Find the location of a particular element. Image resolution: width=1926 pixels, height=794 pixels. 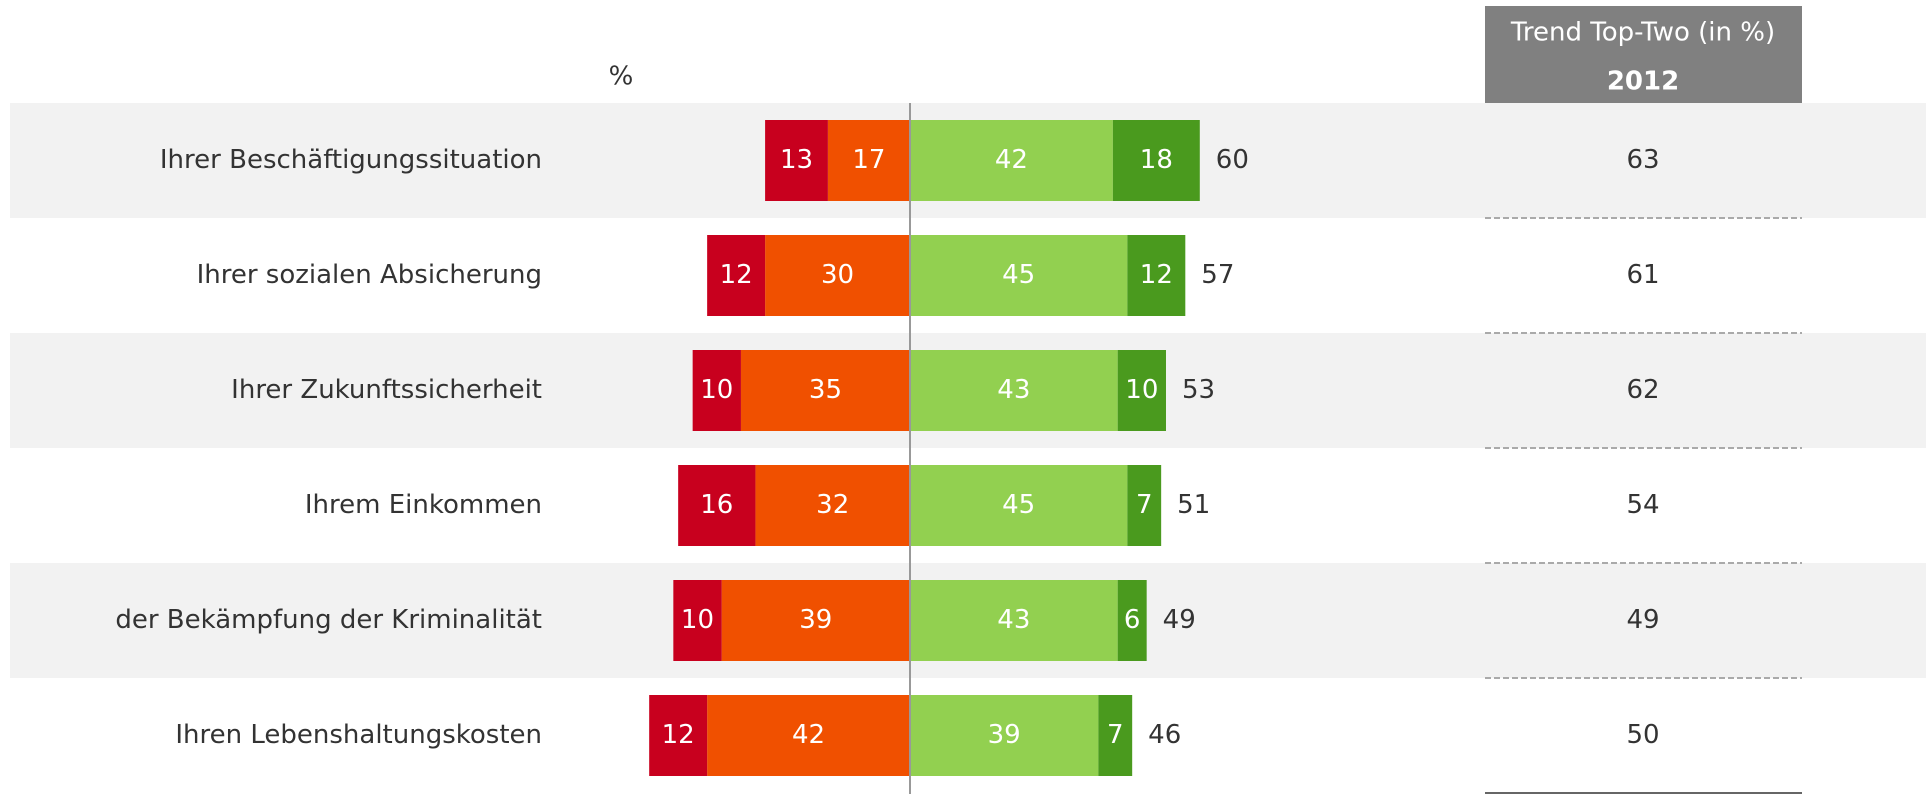

trend-value: 62 is located at coordinates (1642, 390).